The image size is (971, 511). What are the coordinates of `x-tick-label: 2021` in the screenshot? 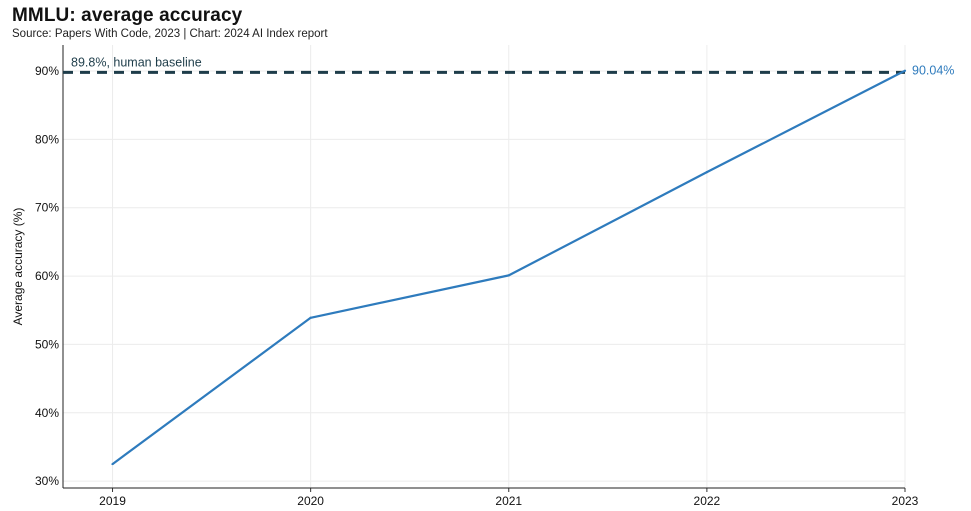 It's located at (508, 501).